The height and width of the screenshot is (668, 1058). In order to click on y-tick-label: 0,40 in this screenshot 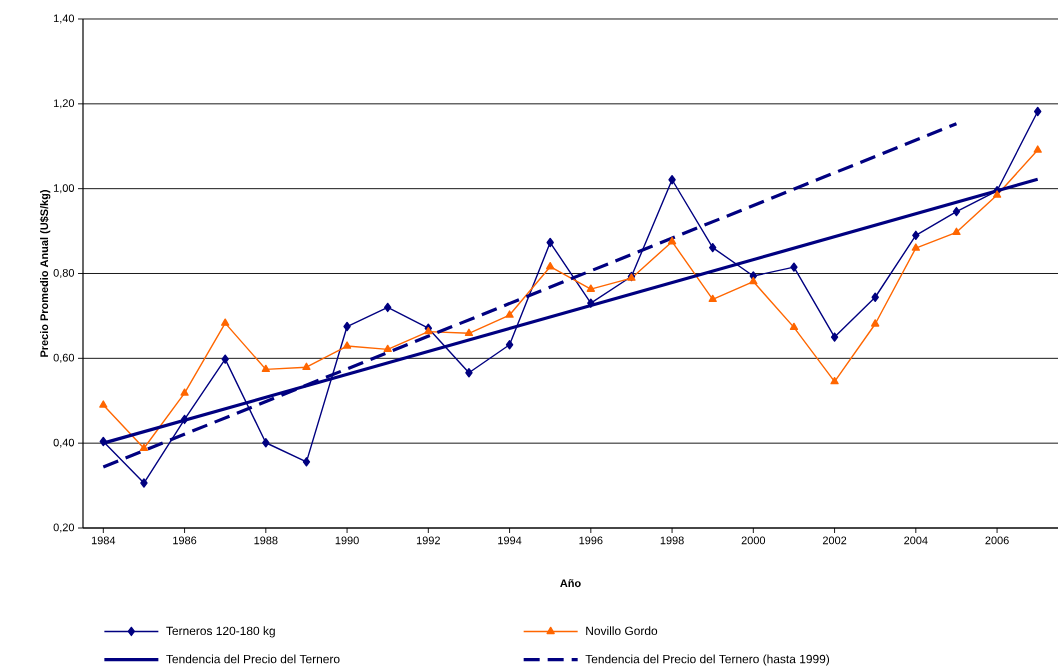, I will do `click(64, 443)`.